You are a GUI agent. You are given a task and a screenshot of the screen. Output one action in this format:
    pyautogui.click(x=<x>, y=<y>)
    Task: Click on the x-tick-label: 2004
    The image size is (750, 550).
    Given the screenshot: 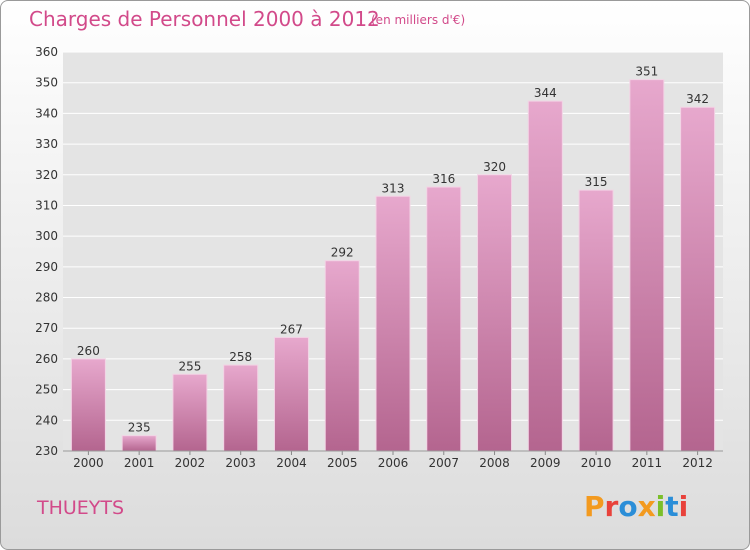 What is the action you would take?
    pyautogui.click(x=291, y=463)
    